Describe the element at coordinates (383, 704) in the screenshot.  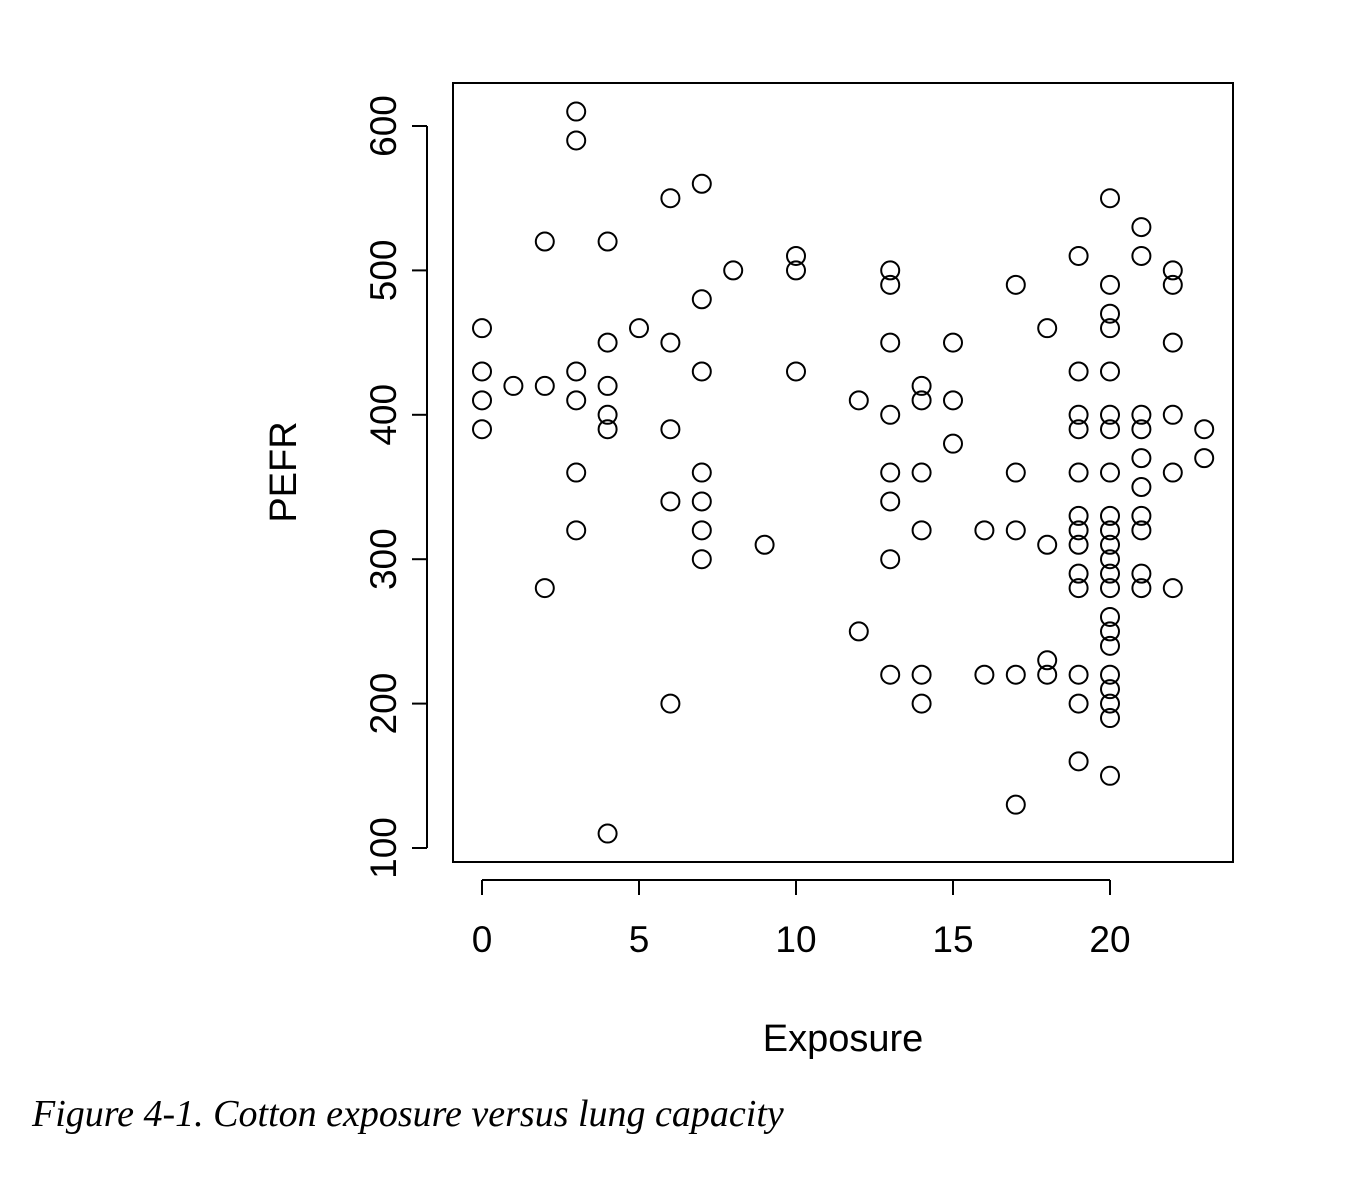
I see `y-tick-label: 200` at that location.